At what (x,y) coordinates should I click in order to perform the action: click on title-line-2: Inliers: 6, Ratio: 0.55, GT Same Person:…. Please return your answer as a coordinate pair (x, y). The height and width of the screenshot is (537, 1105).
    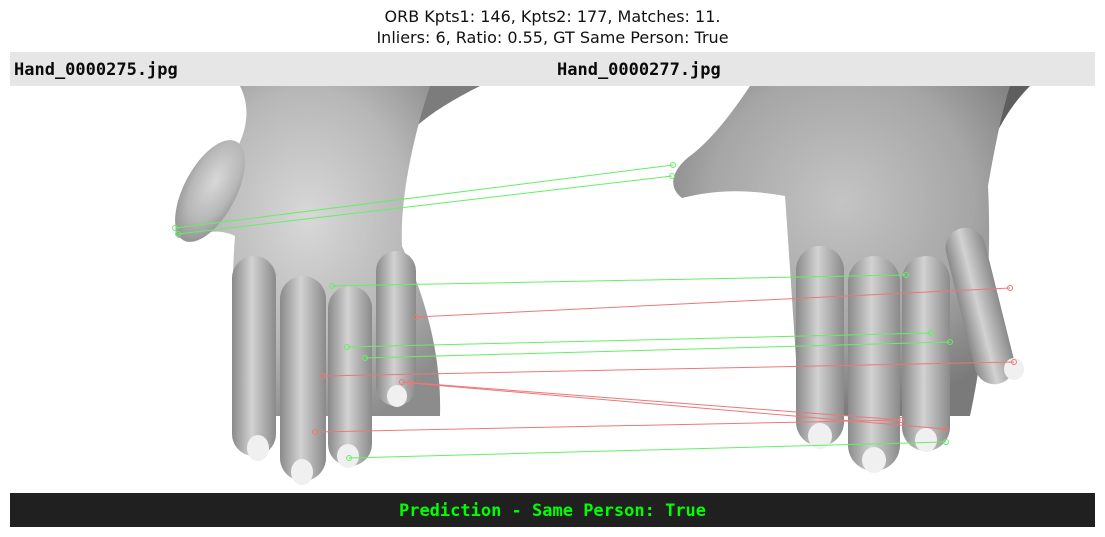
    Looking at the image, I should click on (552, 37).